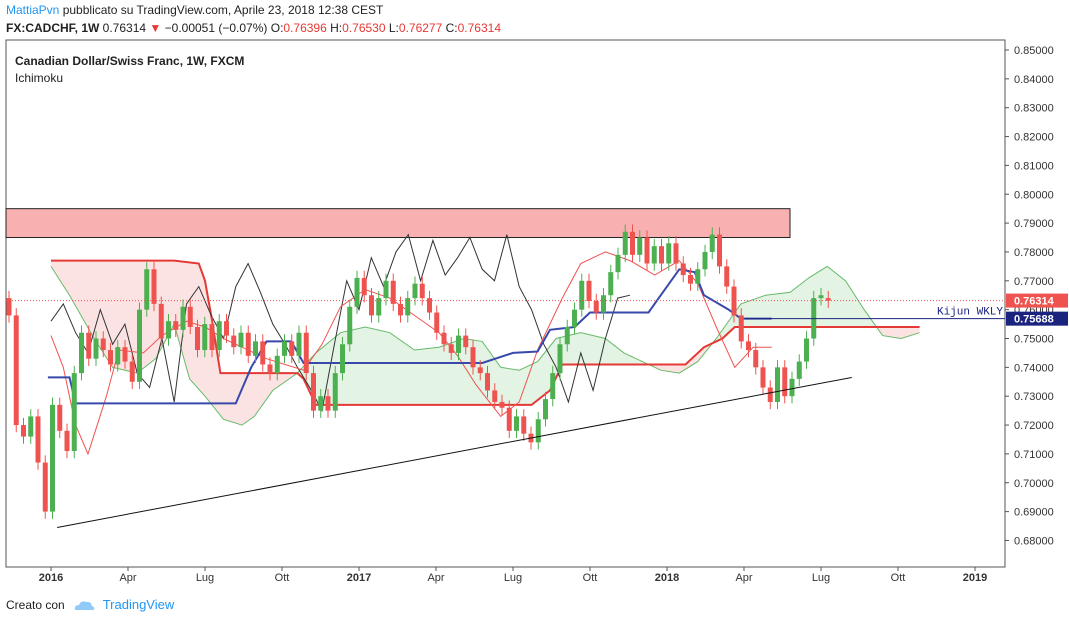 This screenshot has width=1069, height=622. What do you see at coordinates (33, 10) in the screenshot?
I see `author-link: MattiaPvn` at bounding box center [33, 10].